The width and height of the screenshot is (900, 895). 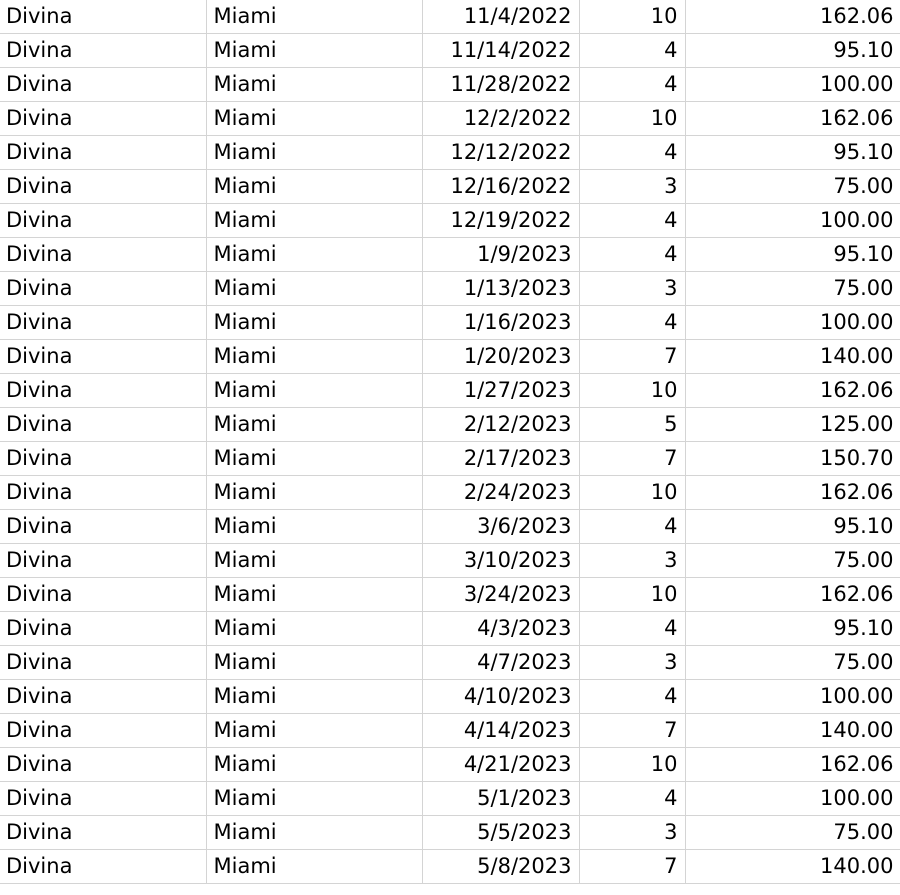 What do you see at coordinates (501, 118) in the screenshot?
I see `cell-date: 12/2/2022` at bounding box center [501, 118].